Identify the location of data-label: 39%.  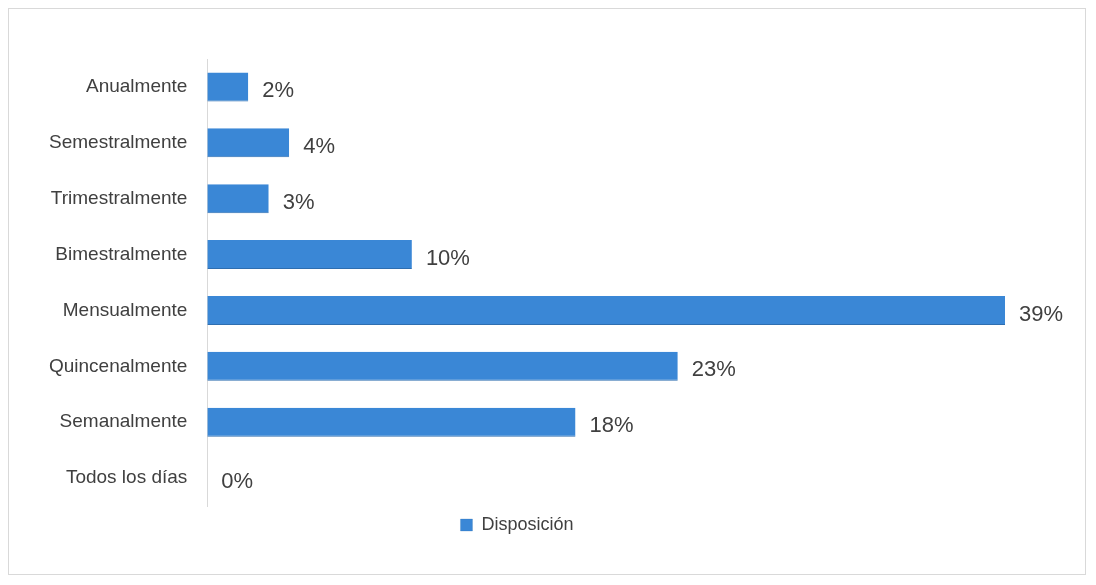
(1041, 313).